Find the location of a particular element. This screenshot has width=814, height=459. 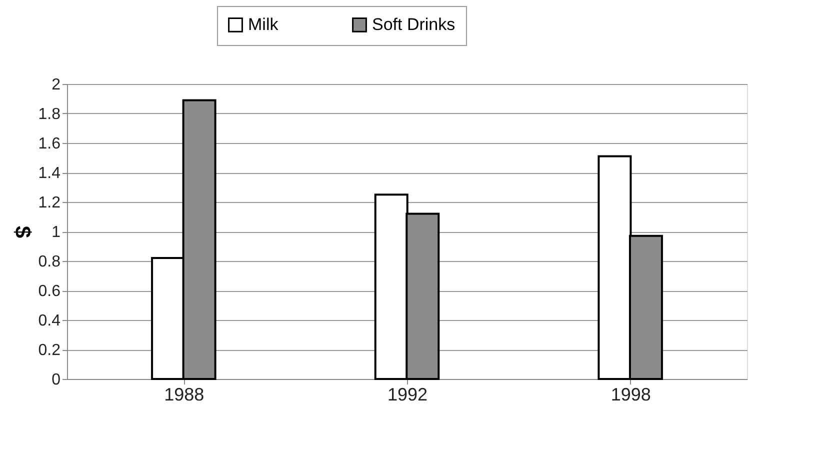

x-tick-label: 1998 is located at coordinates (630, 394).